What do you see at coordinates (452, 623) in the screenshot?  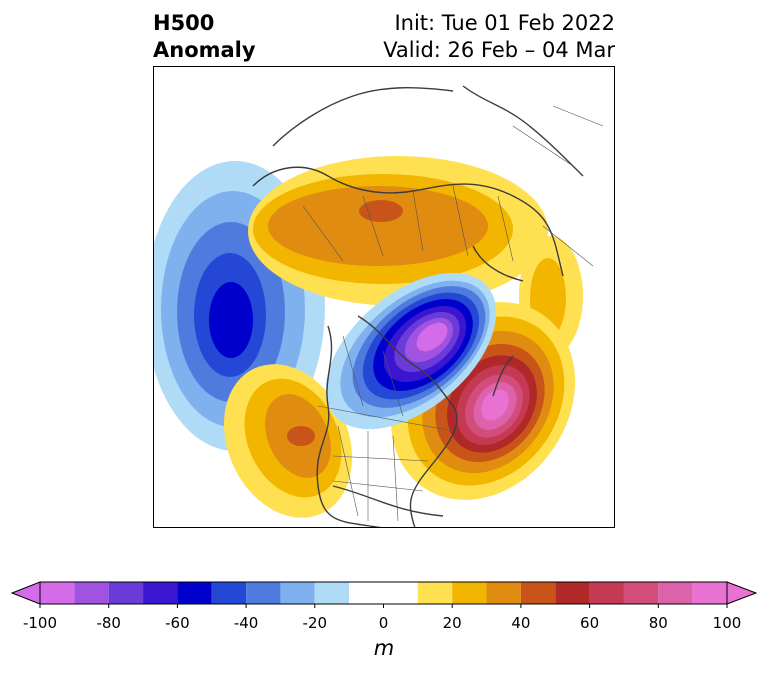 I see `colorbar-tick-label: 20` at bounding box center [452, 623].